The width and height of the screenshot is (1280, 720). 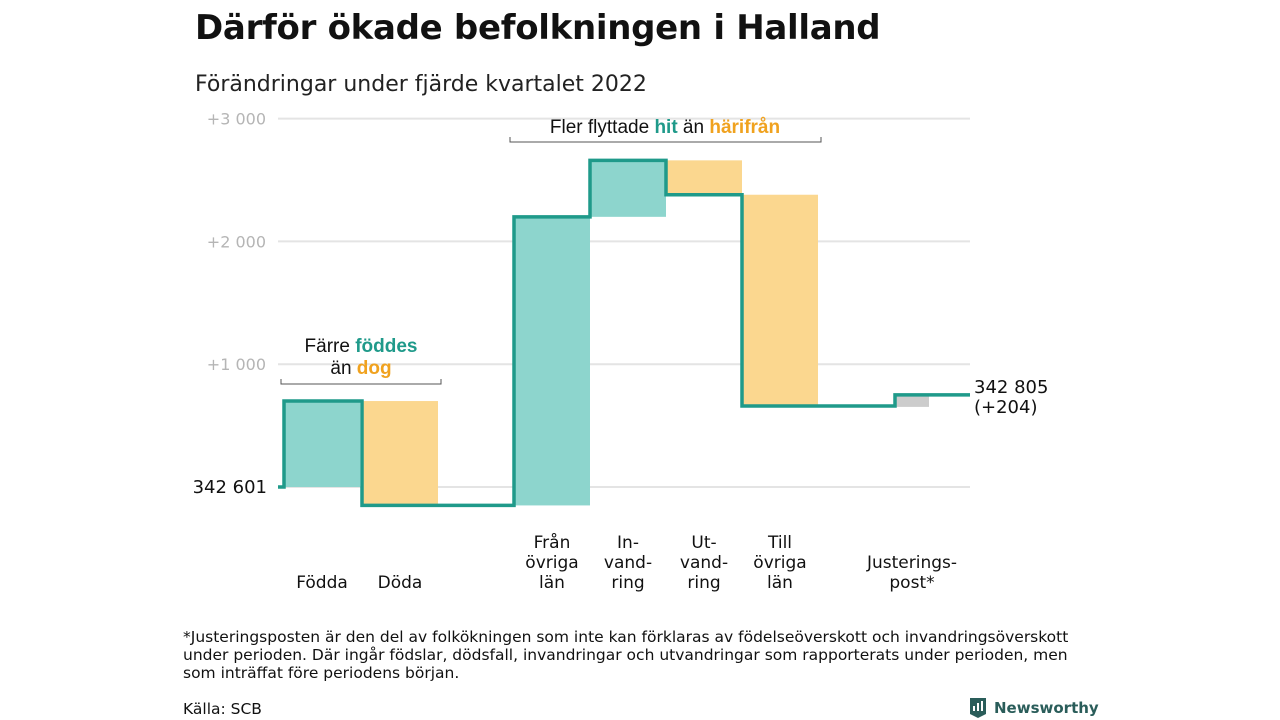 I want to click on end-value-label: 342 805, so click(x=1011, y=387).